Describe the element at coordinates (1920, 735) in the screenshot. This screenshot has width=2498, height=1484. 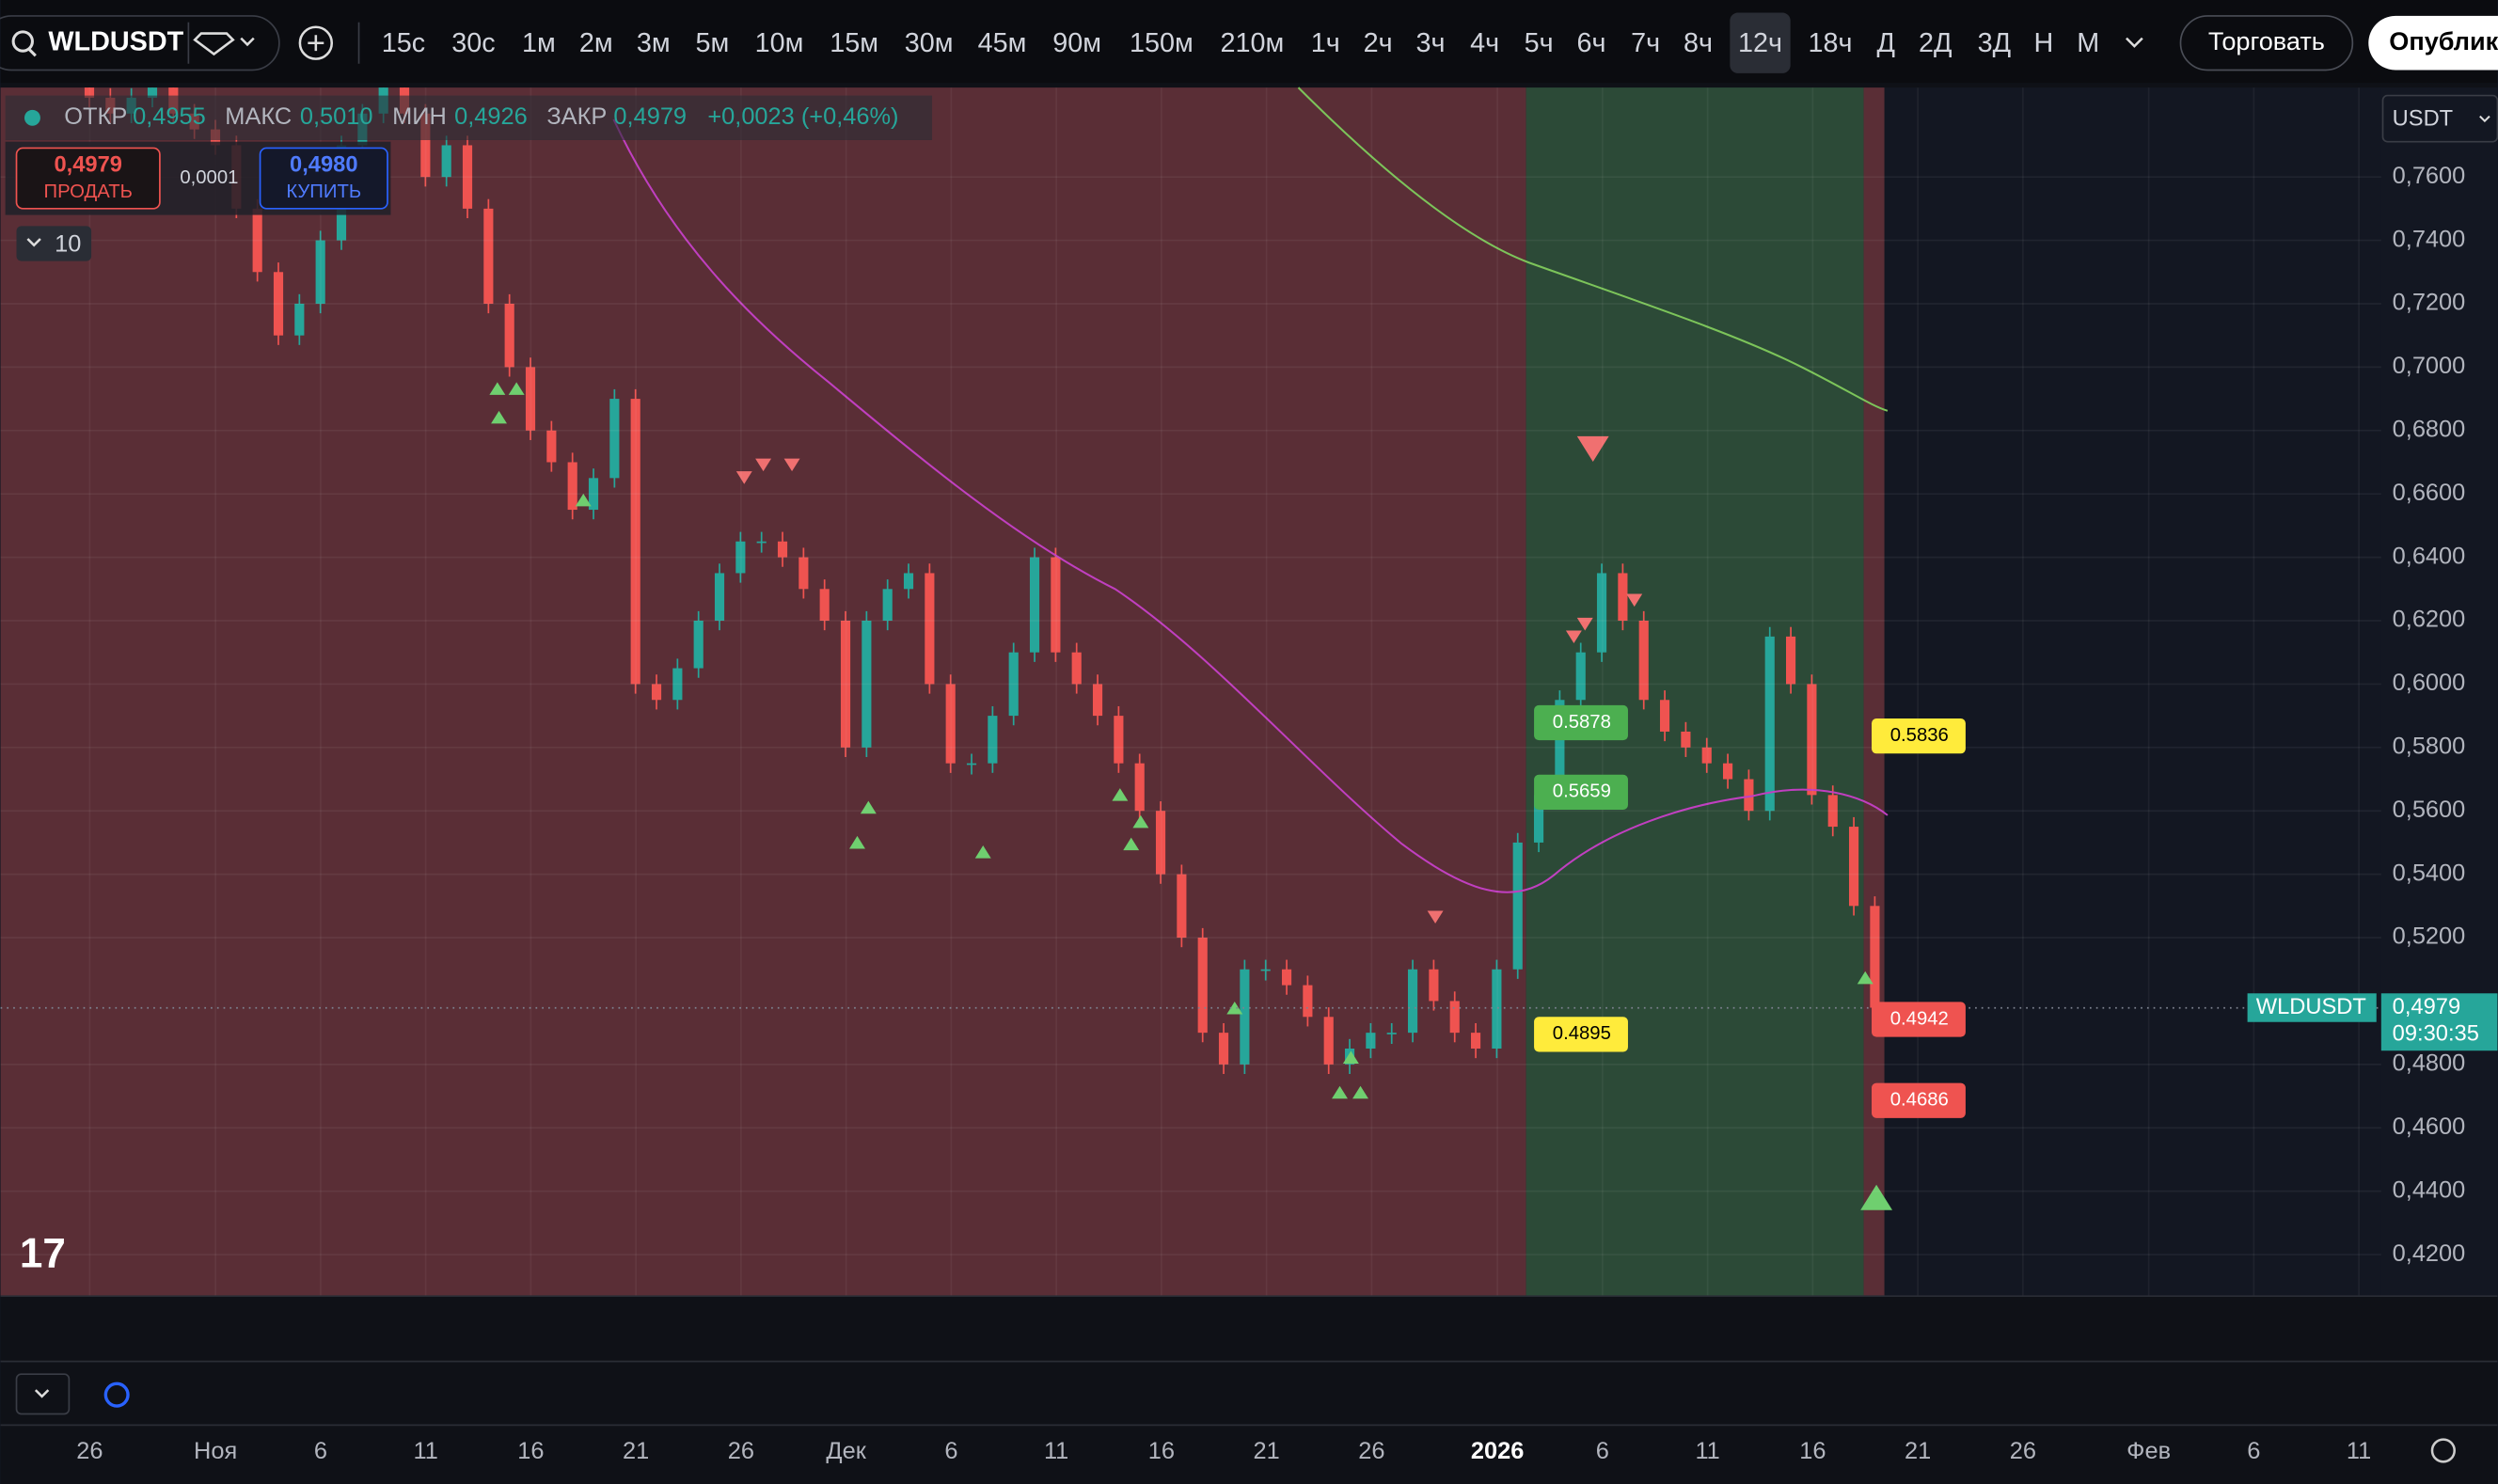
I see `price-tag-label: 0.5836` at that location.